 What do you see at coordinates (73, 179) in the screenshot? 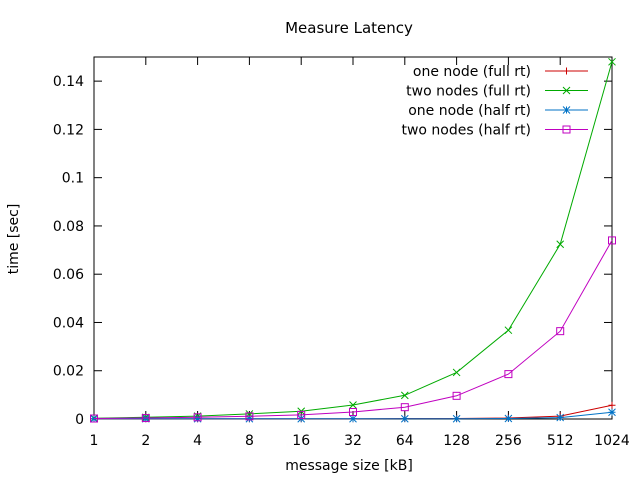
I see `y-tick-label: 0.1` at bounding box center [73, 179].